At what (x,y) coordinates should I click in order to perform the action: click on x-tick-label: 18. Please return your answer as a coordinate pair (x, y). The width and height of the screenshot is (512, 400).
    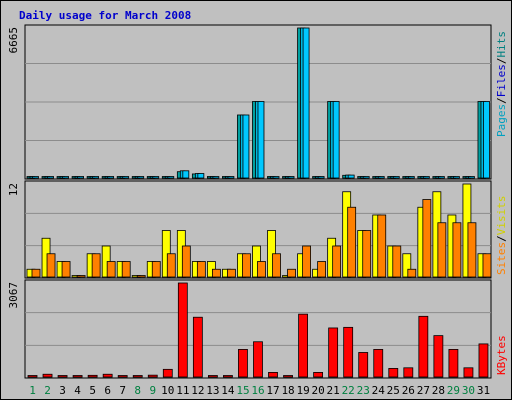
    Looking at the image, I should click on (287, 390).